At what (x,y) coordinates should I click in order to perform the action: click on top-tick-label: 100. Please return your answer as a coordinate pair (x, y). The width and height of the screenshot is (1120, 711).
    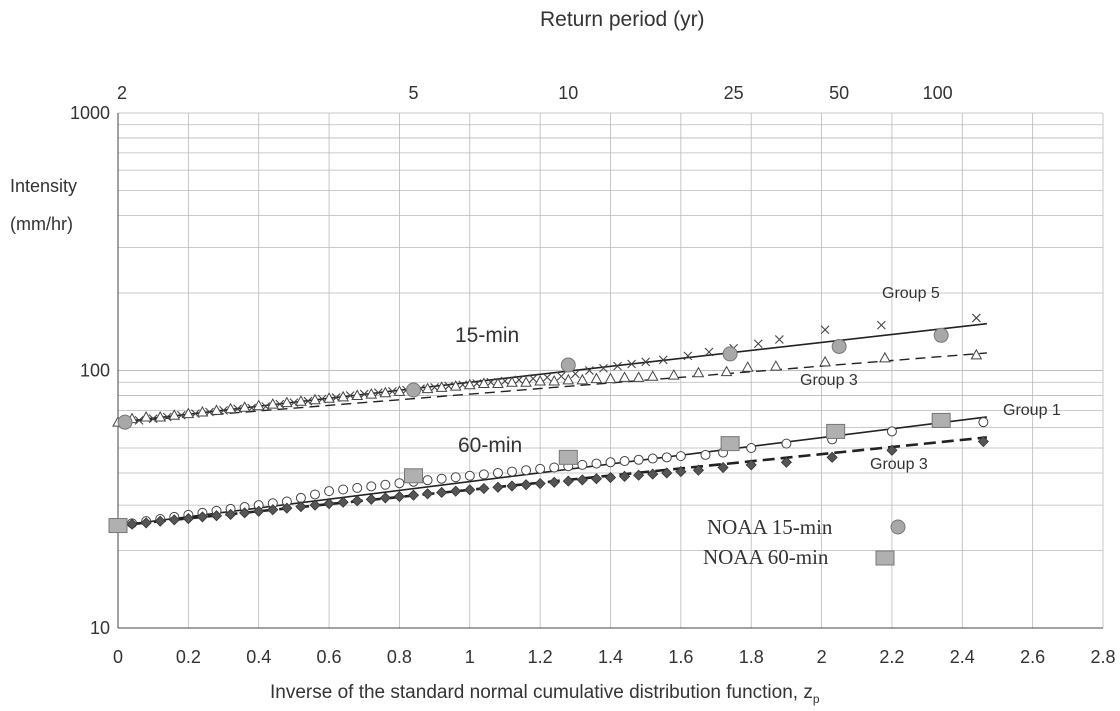
    Looking at the image, I should click on (938, 93).